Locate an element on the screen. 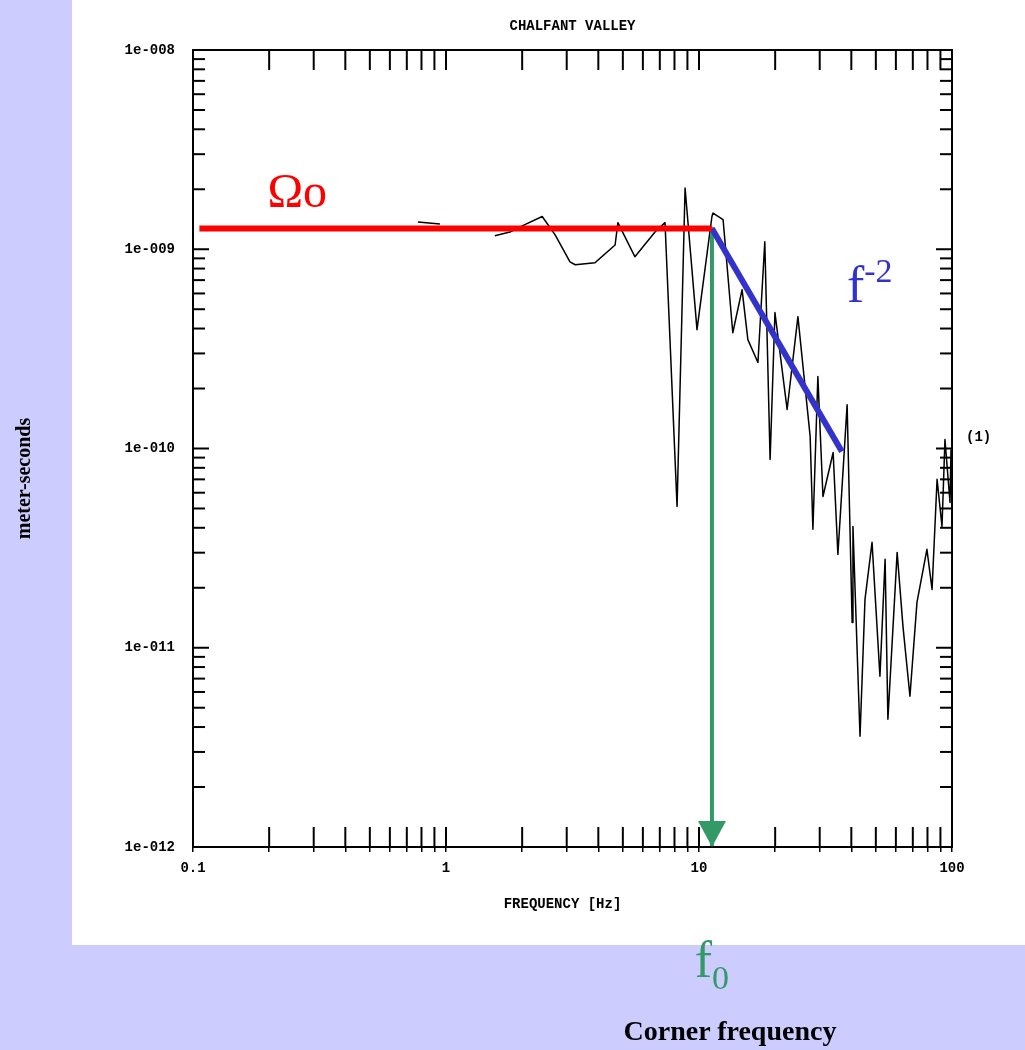 The image size is (1025, 1050). y-tick-label: 1e-012 is located at coordinates (149, 846).